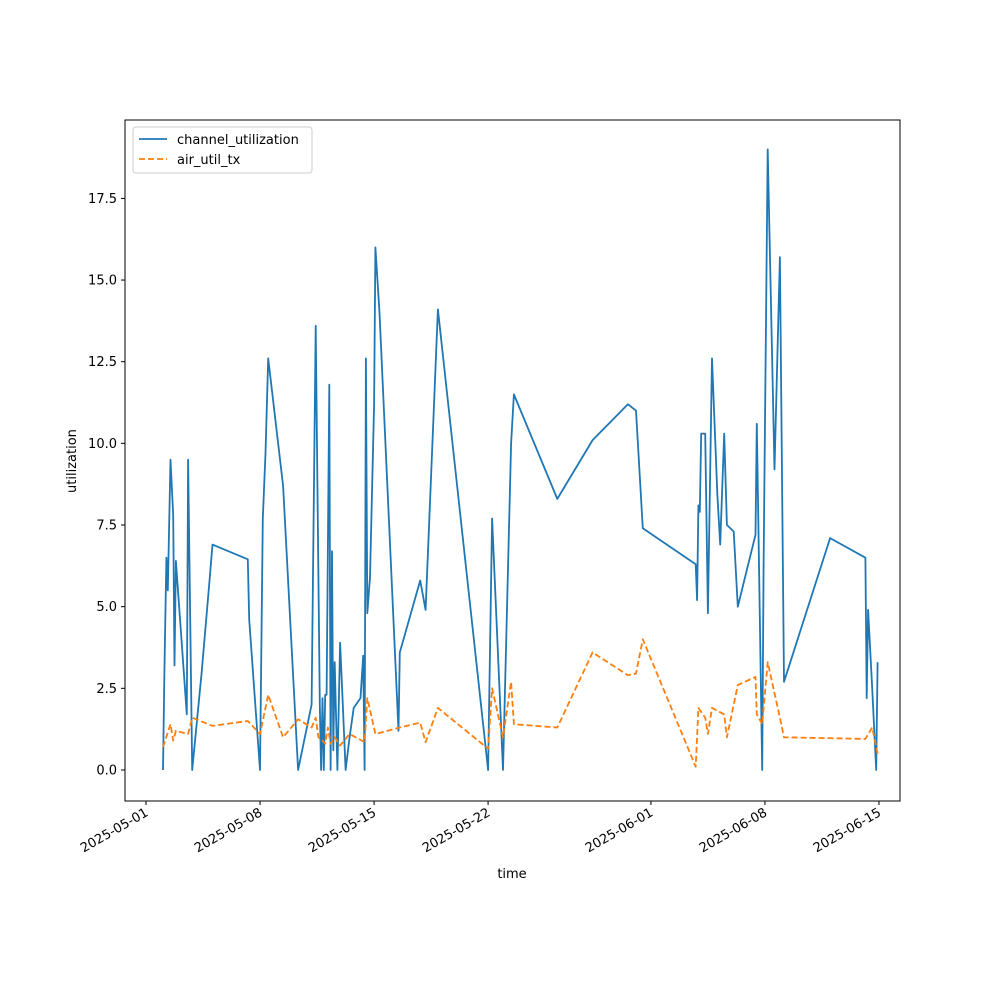 The height and width of the screenshot is (1000, 1000). What do you see at coordinates (102, 444) in the screenshot?
I see `y-tick-label: 10.0` at bounding box center [102, 444].